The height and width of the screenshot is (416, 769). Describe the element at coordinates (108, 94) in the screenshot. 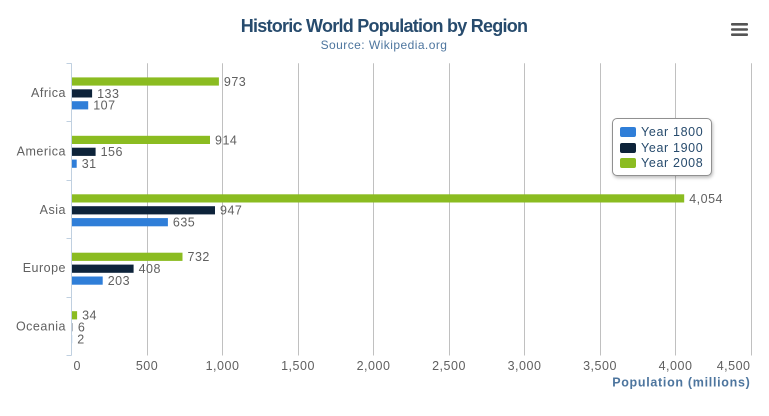

I see `svg-text: 133` at that location.